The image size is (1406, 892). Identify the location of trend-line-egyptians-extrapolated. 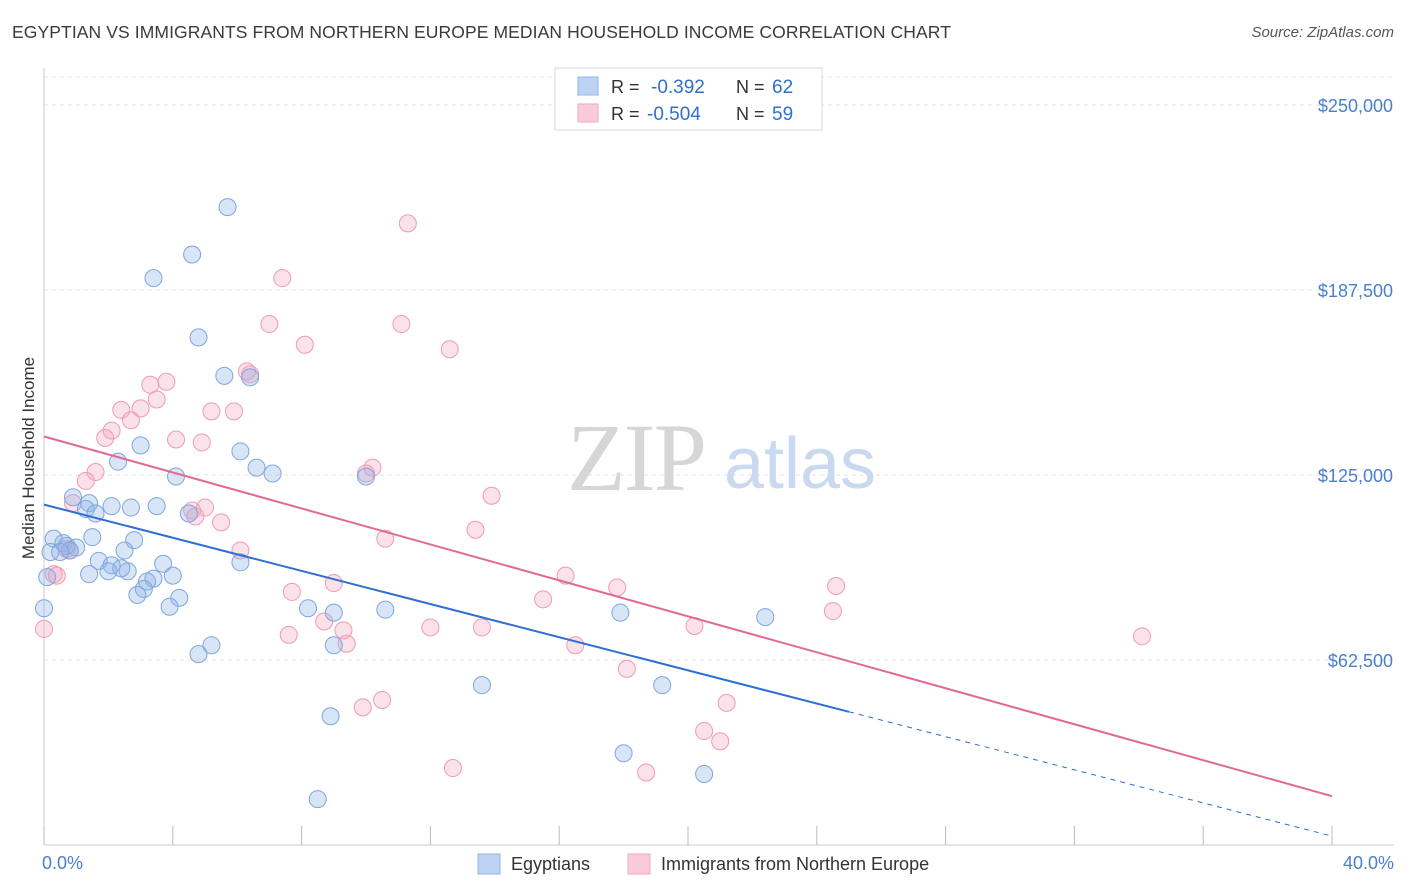
(1090, 774).